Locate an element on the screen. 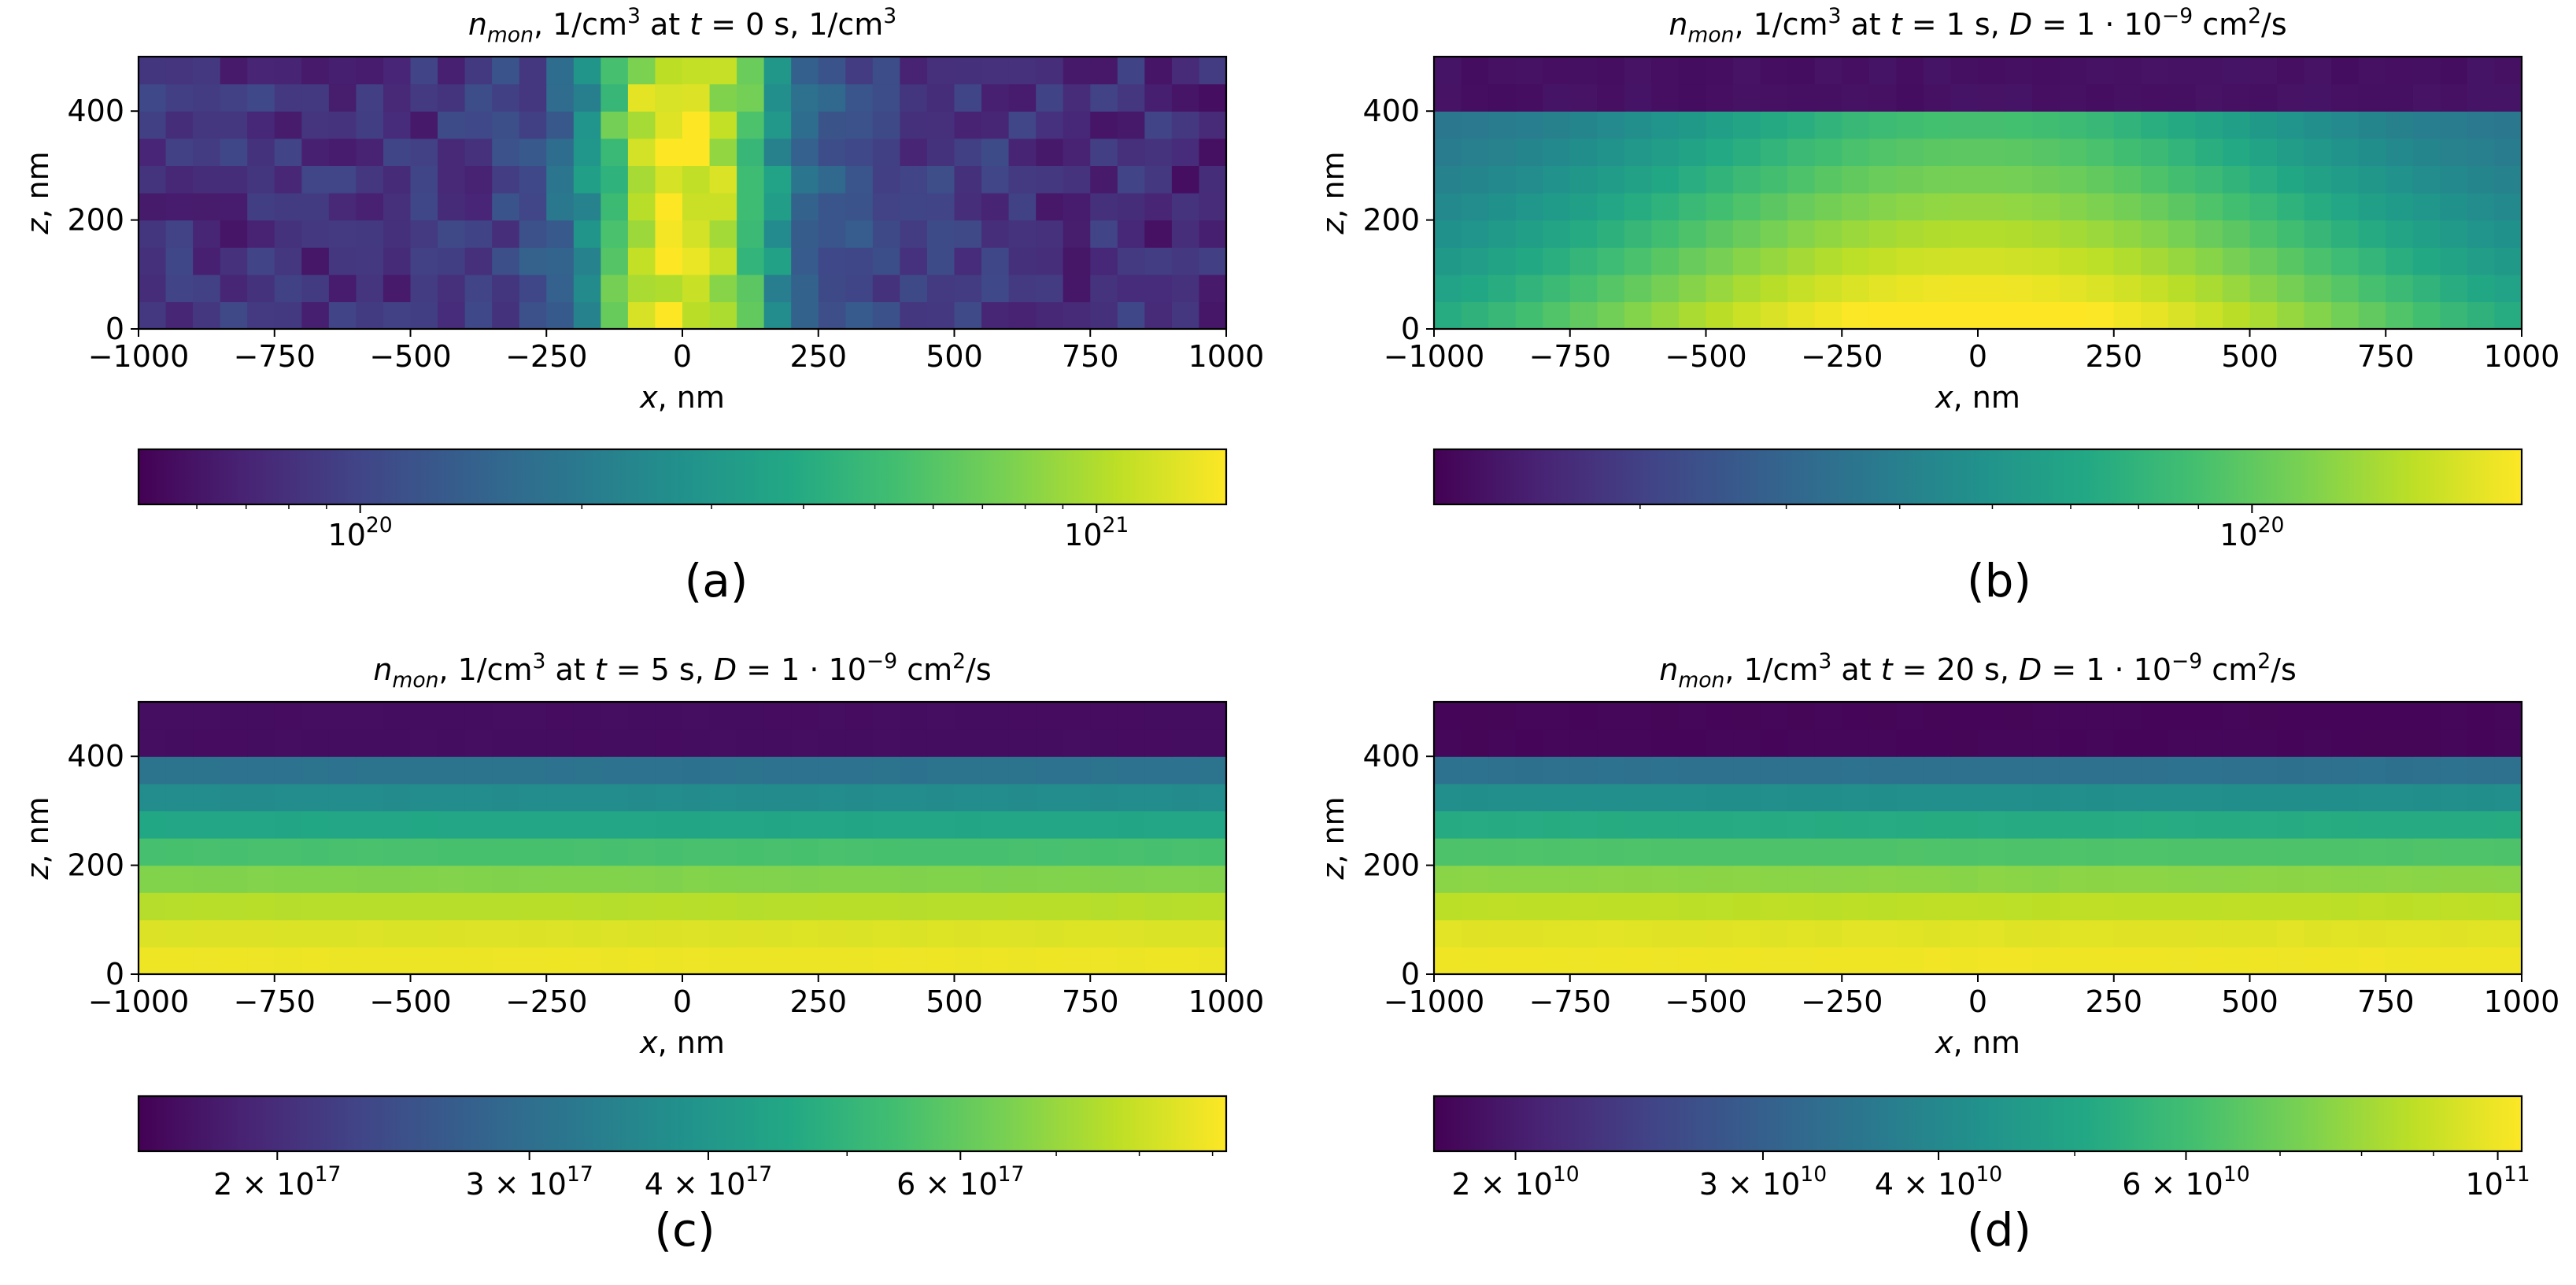 The width and height of the screenshot is (2576, 1285). y-tick-label: 200 is located at coordinates (1391, 220).